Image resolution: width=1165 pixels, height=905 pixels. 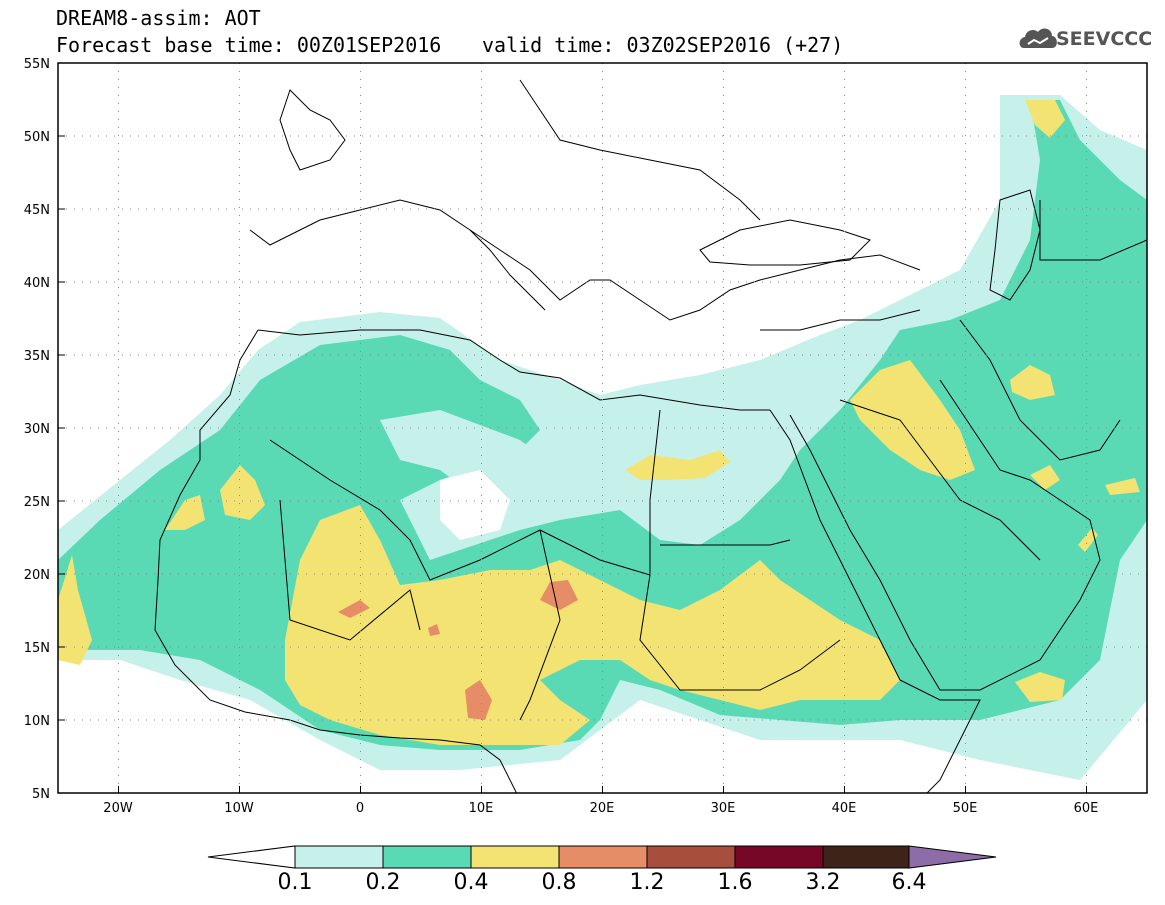 I want to click on lat-label: 55N, so click(x=37, y=64).